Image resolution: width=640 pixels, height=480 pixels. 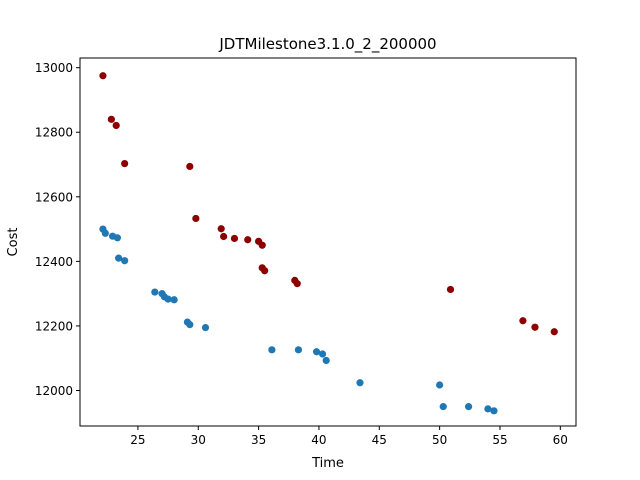 What do you see at coordinates (54, 68) in the screenshot?
I see `y-tick-label: 13000` at bounding box center [54, 68].